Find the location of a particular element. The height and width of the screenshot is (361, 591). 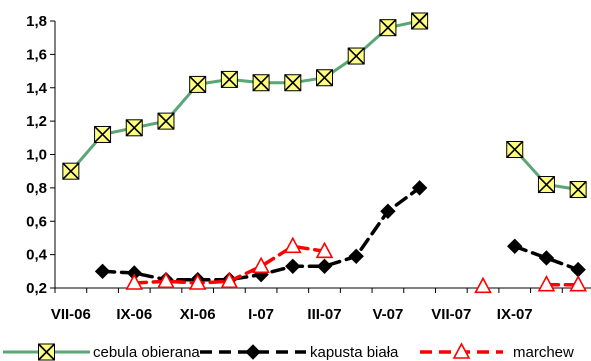

y-tick-label: 1,8 is located at coordinates (36, 21).